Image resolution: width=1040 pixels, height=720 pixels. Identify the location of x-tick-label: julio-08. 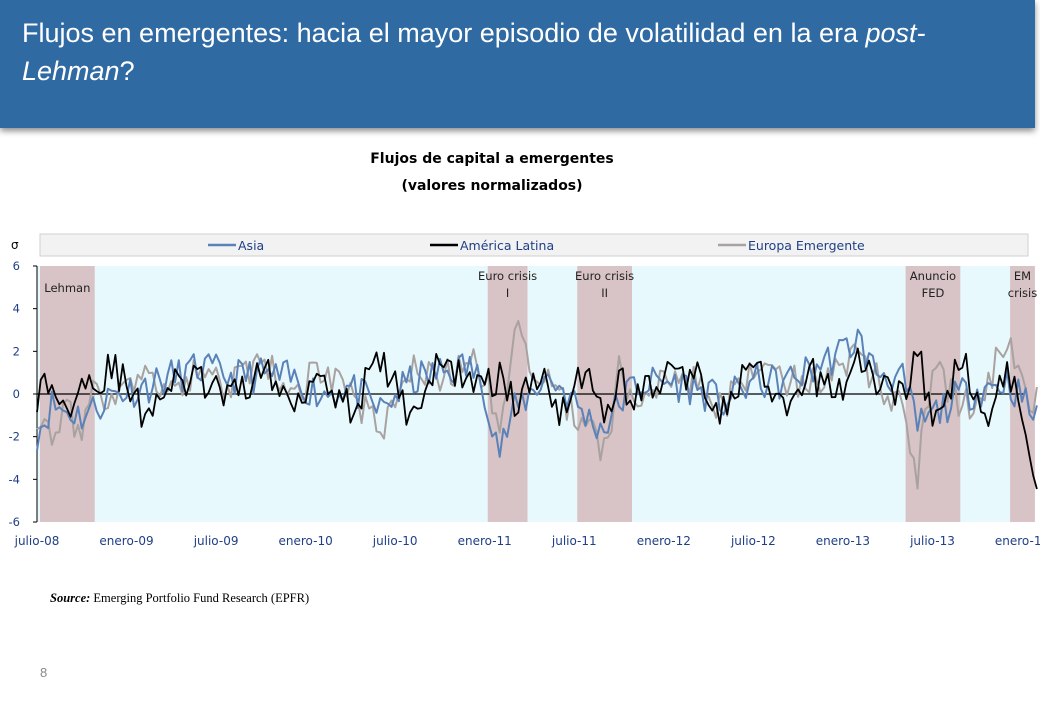
(37, 541).